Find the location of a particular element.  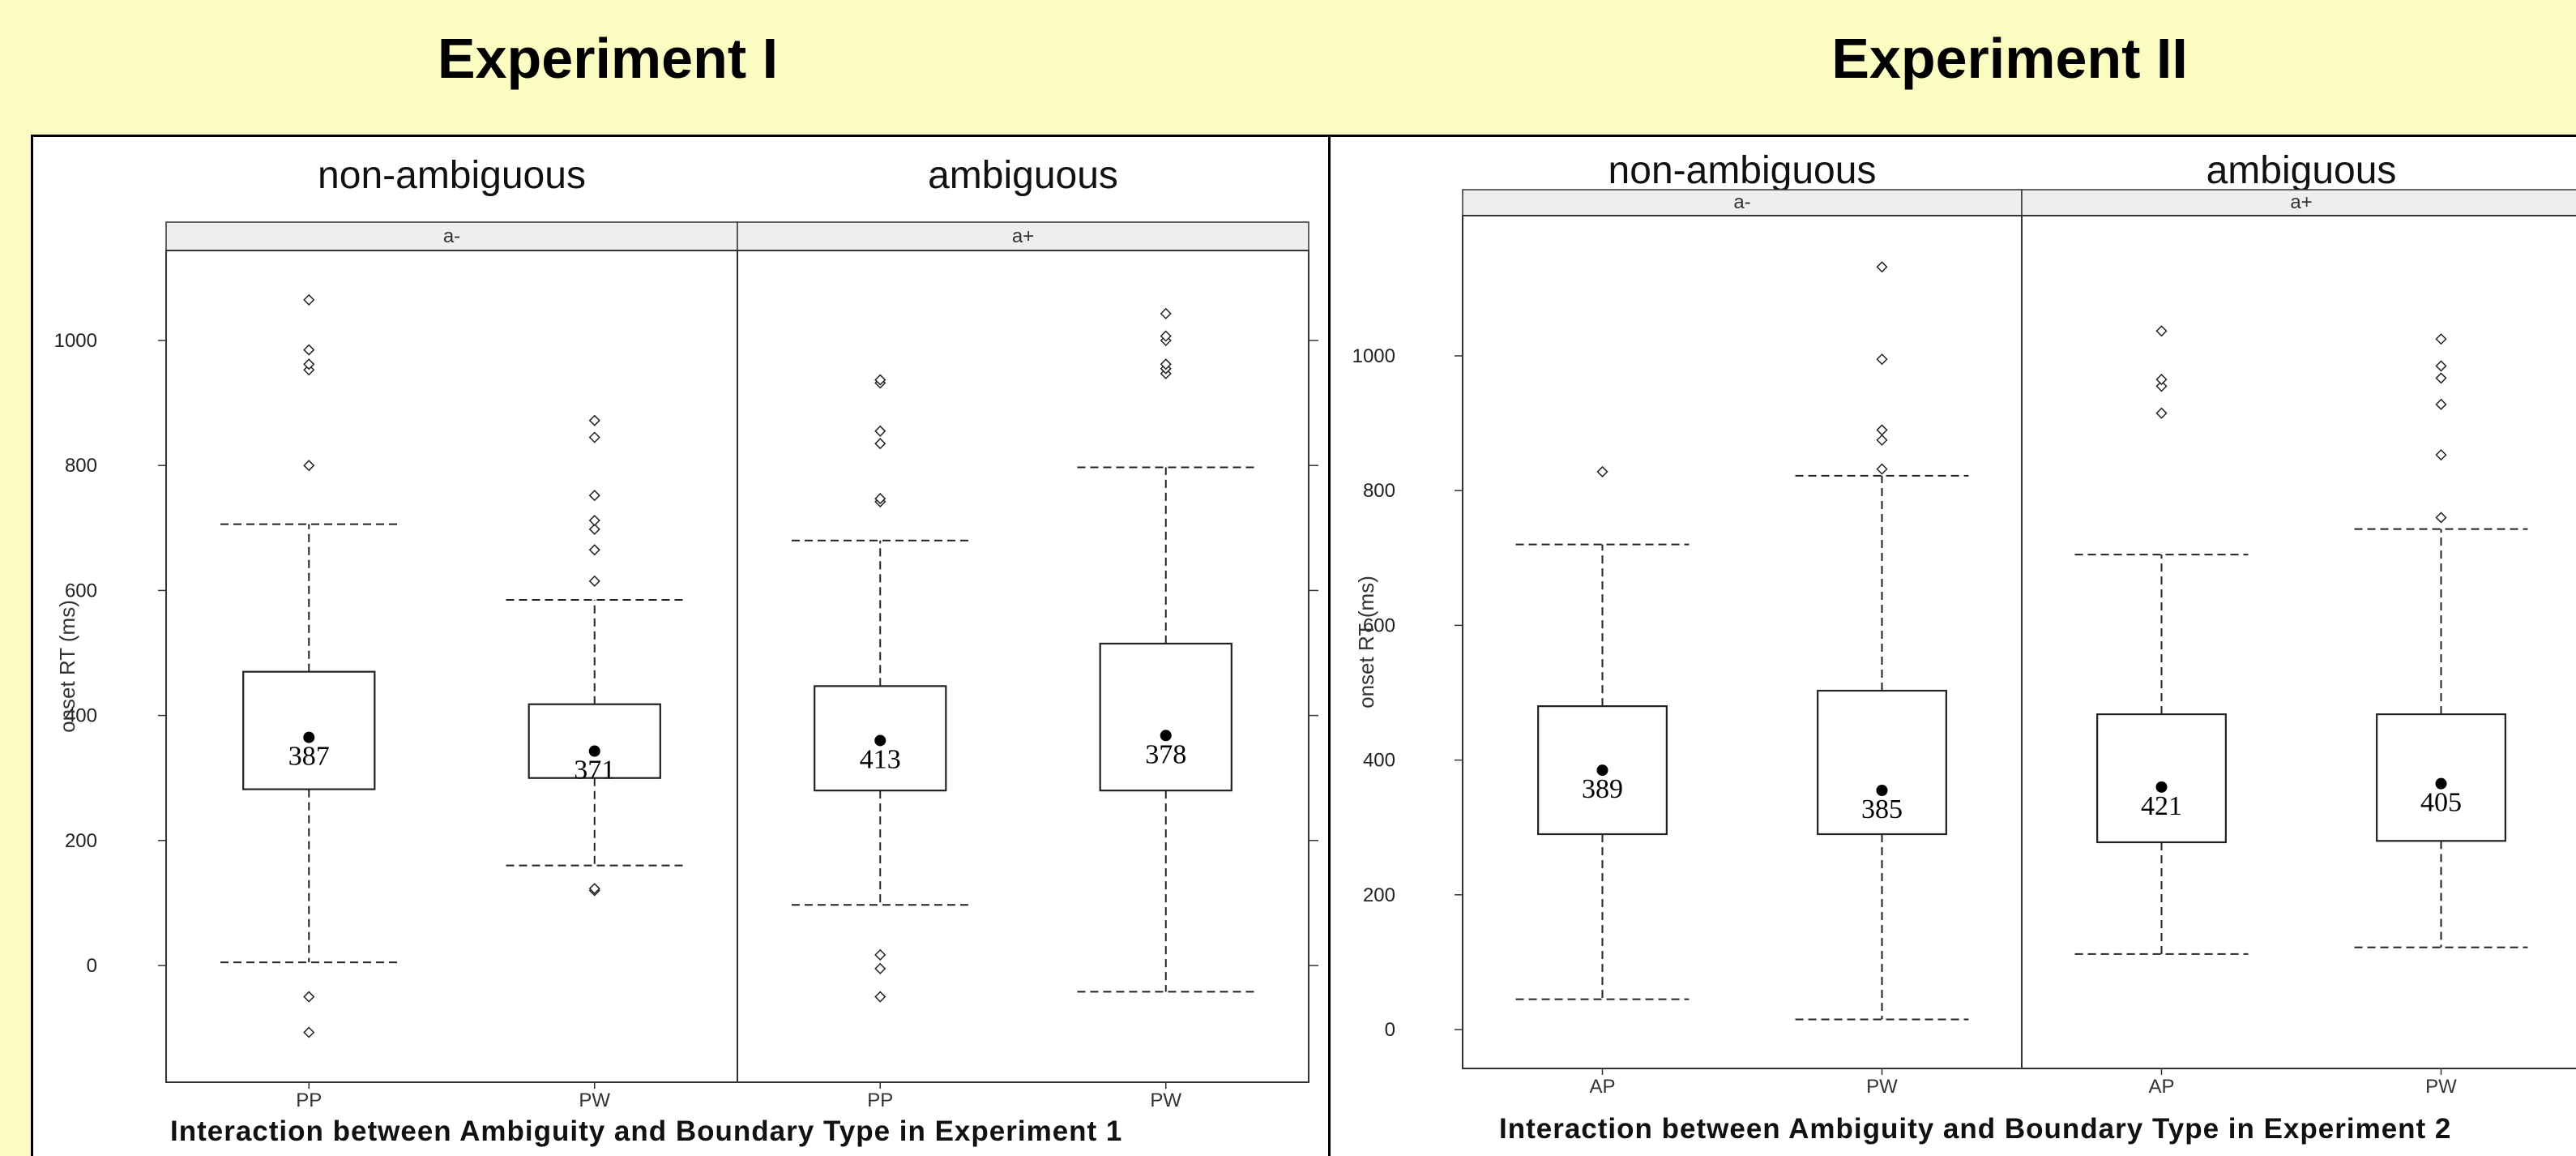

experiment1-title: Experiment I is located at coordinates (608, 58).